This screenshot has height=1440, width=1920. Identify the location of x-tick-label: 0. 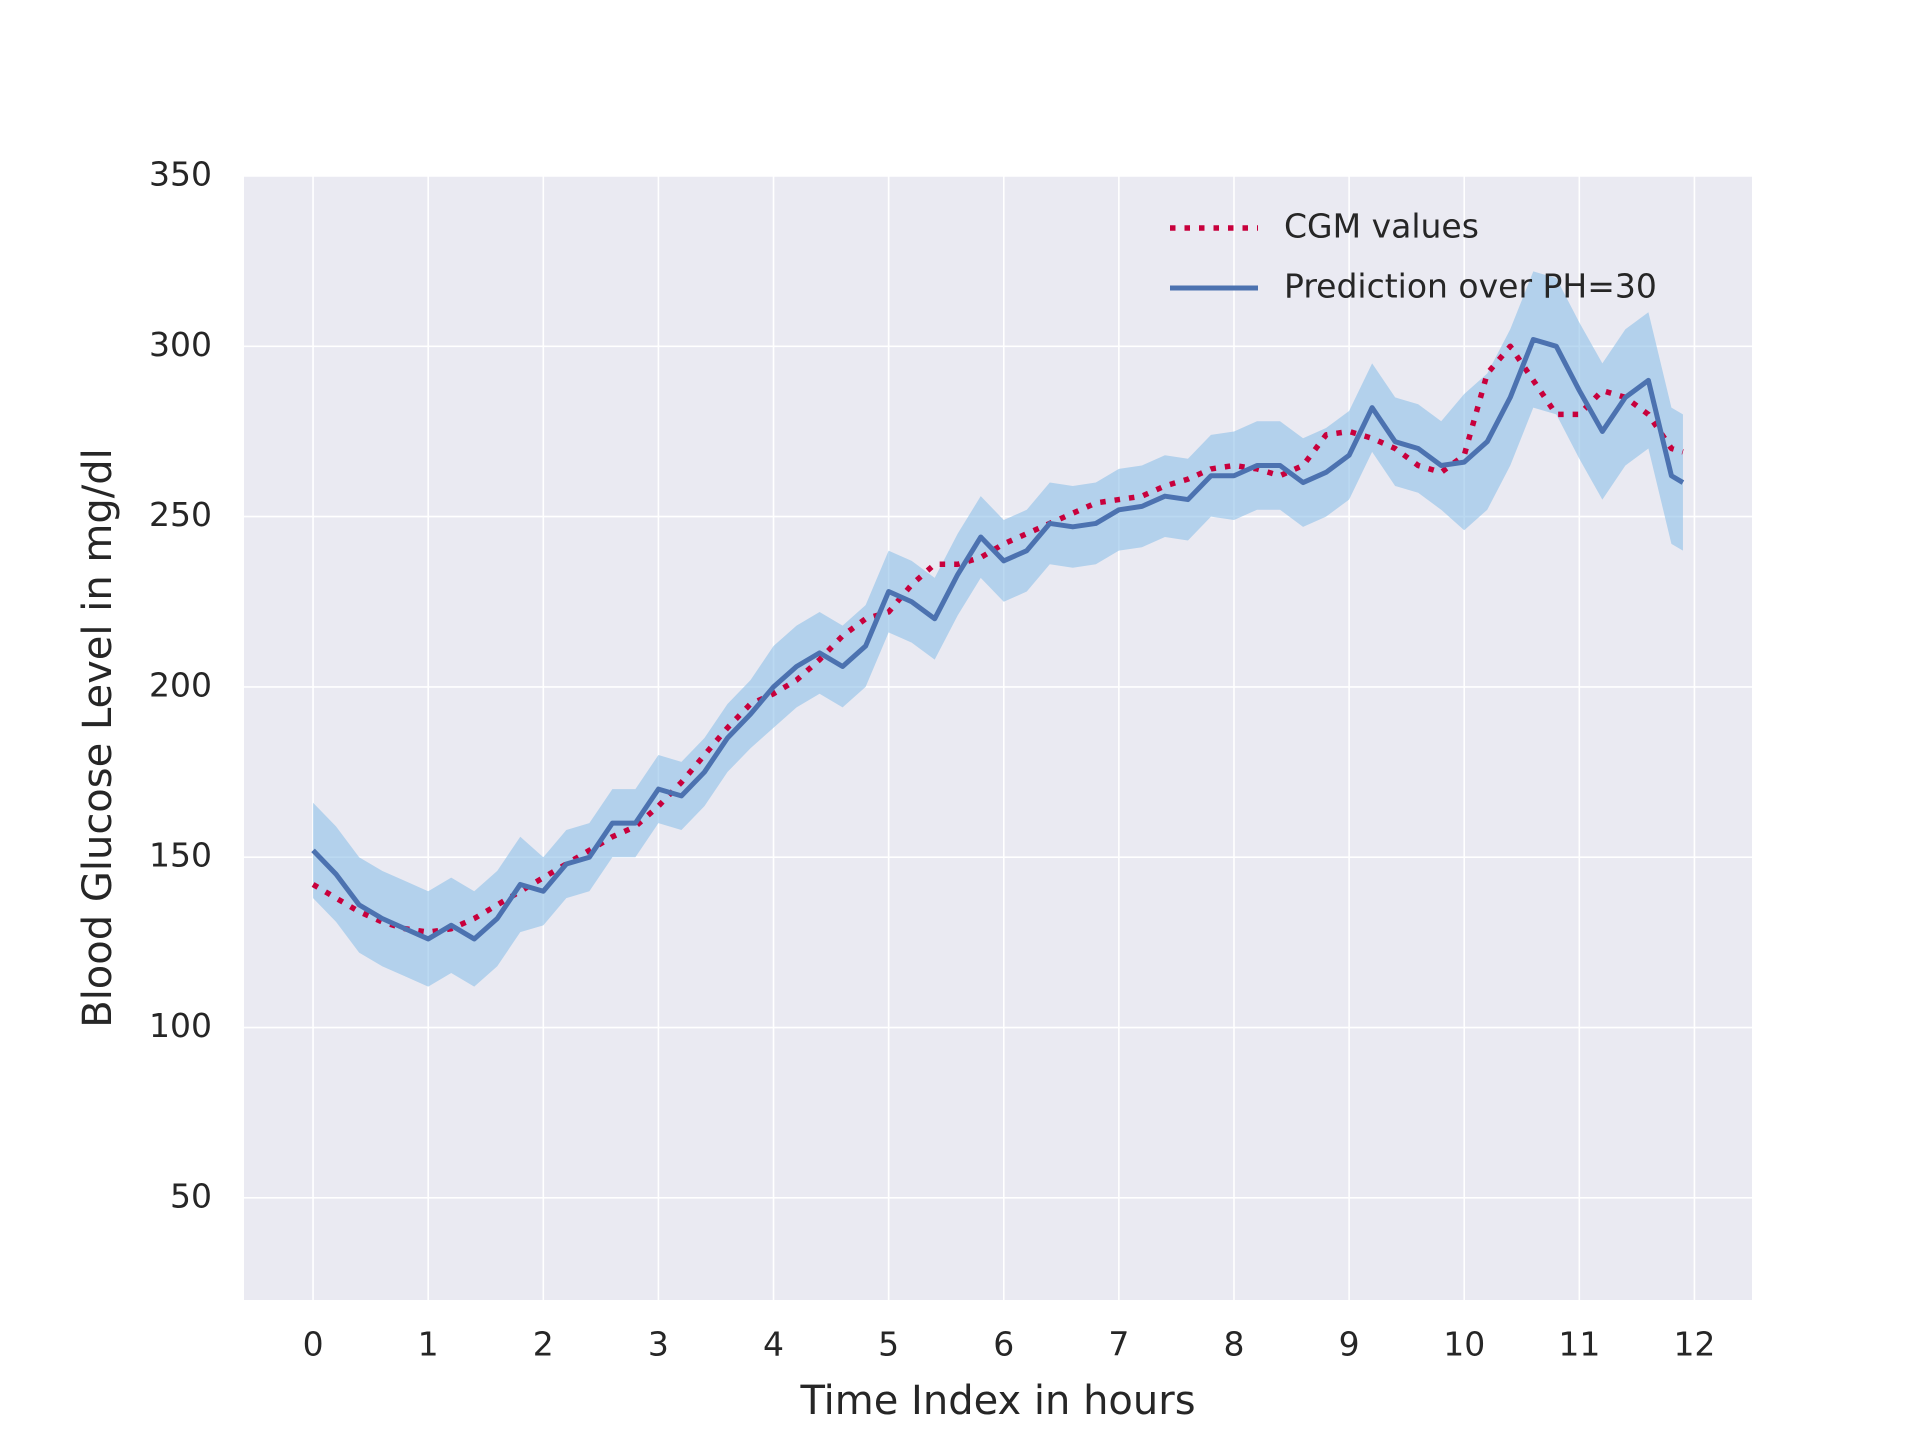
(313, 1344).